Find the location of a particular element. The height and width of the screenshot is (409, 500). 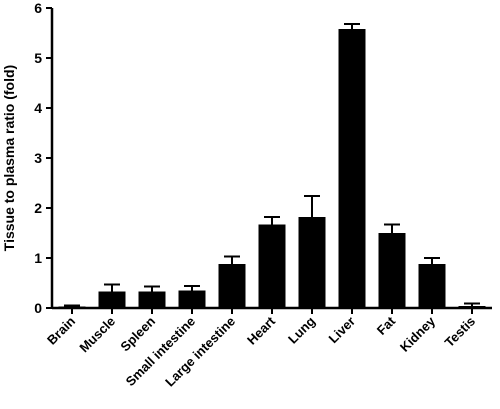

x-tick-label: Muscle is located at coordinates (97, 335).